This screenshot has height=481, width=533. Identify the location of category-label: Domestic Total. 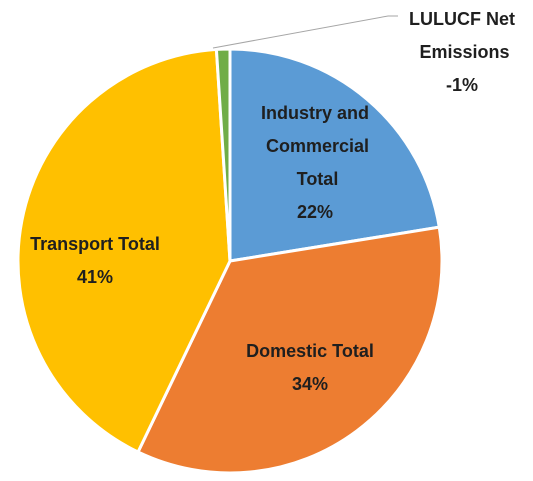
(310, 351).